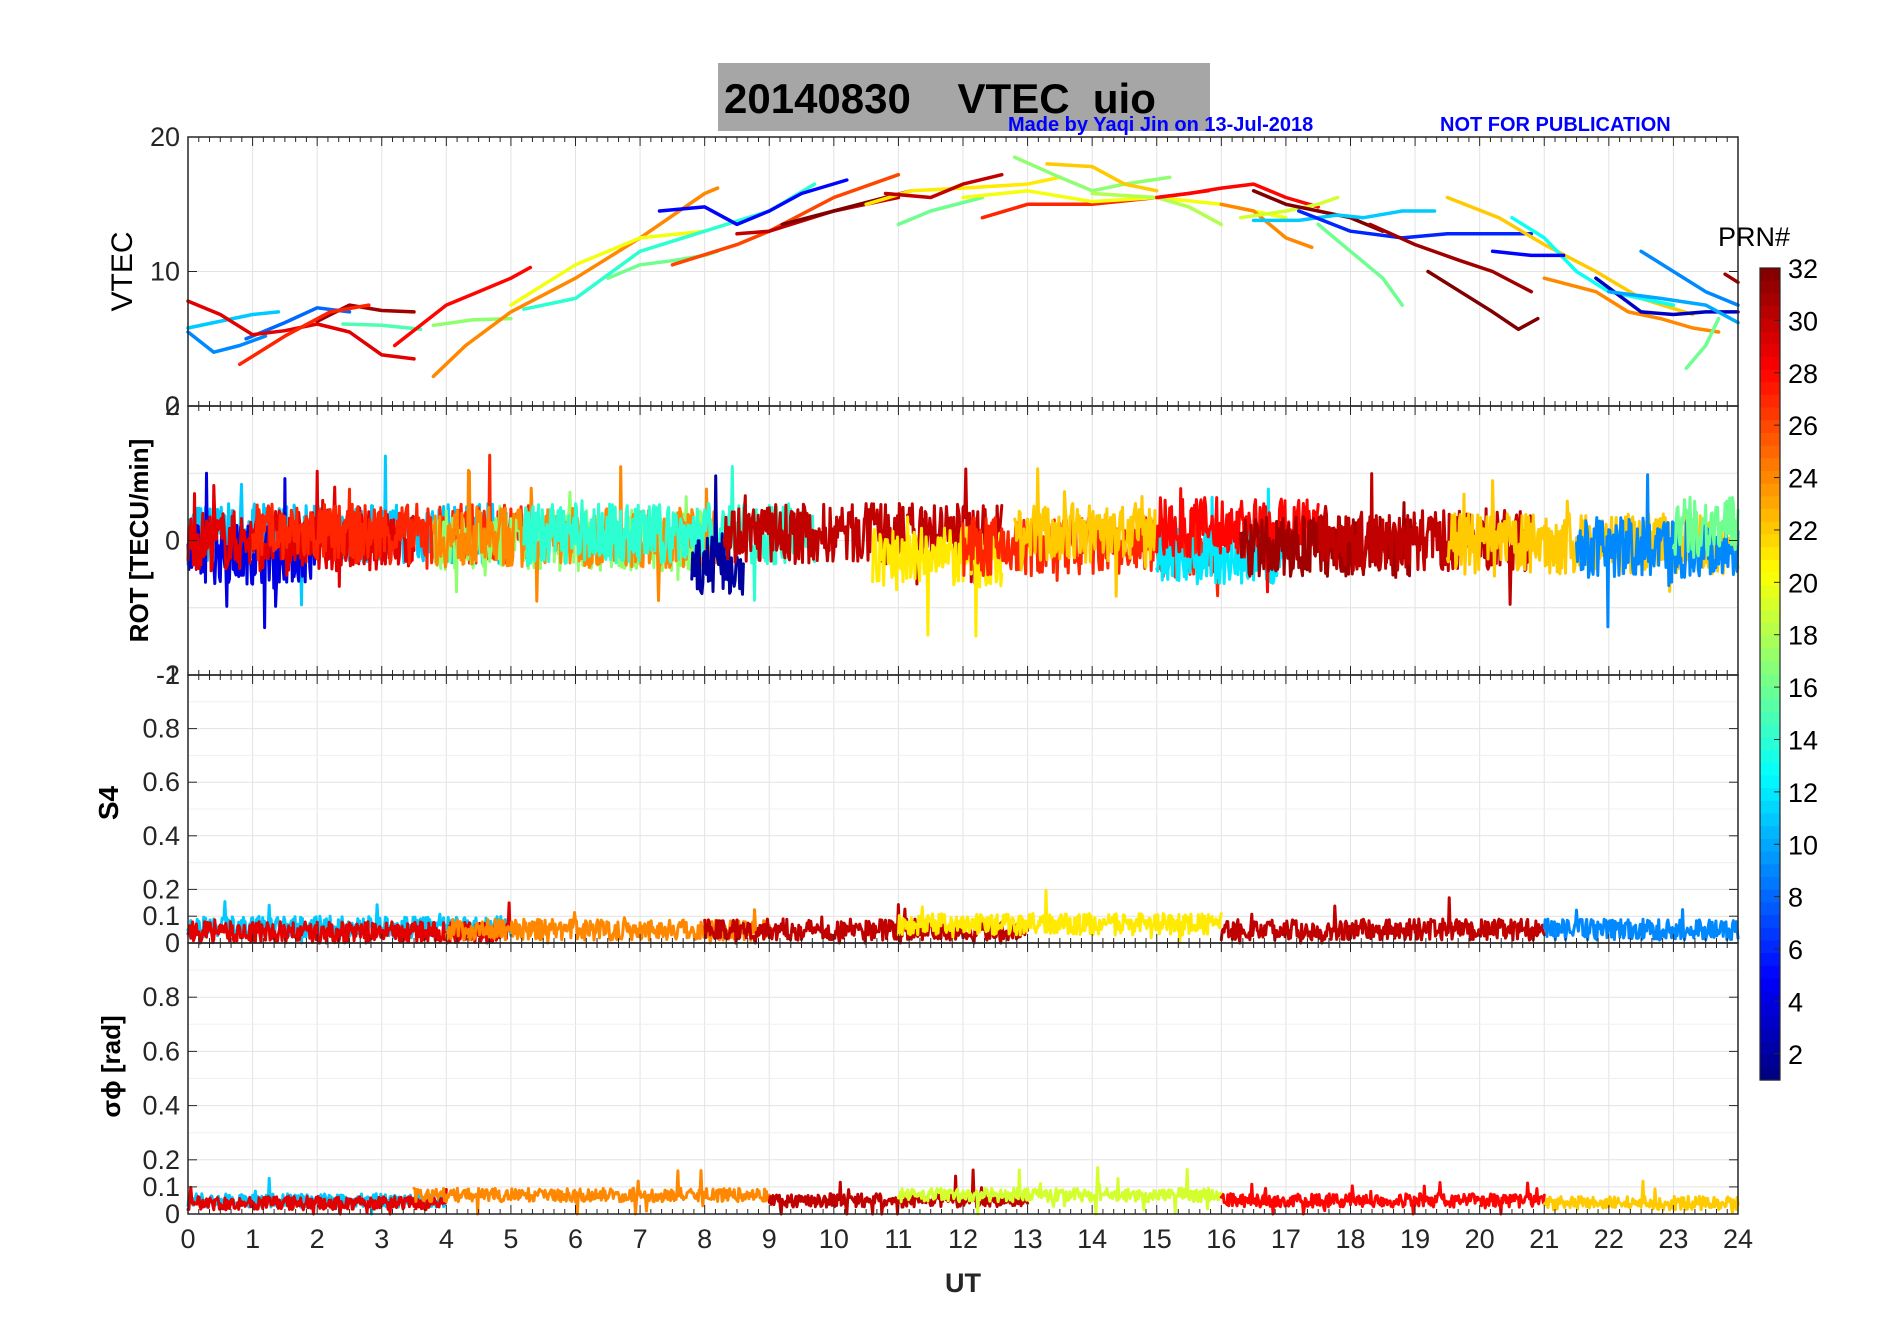 This screenshot has height=1330, width=1902. Describe the element at coordinates (1480, 1239) in the screenshot. I see `x-tick-label: 20` at that location.